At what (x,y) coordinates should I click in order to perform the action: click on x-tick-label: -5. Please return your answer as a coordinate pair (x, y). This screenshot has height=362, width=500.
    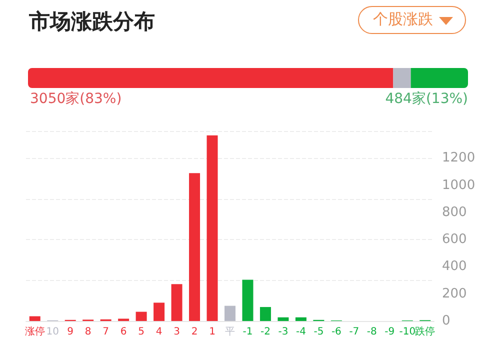
    Looking at the image, I should click on (319, 332).